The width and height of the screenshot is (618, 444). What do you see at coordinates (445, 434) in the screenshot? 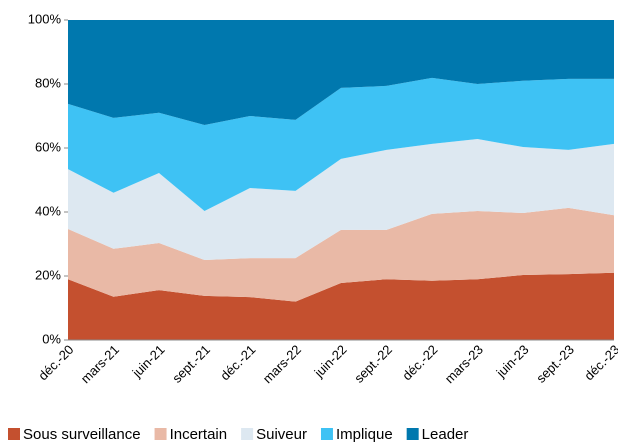
I see `legend-label: Leader` at bounding box center [445, 434].